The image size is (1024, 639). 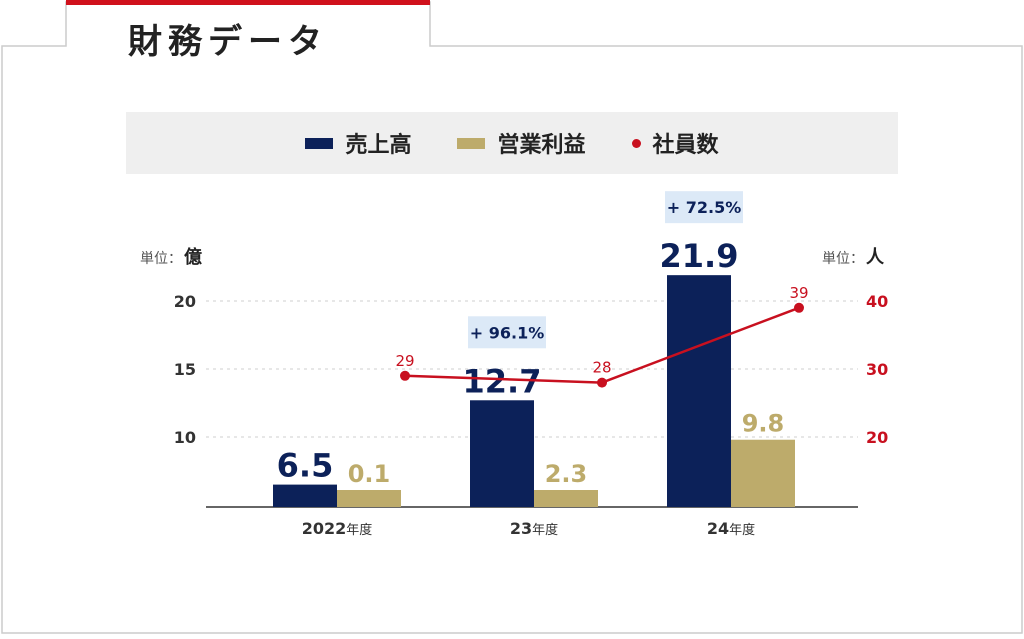 I want to click on y-left-tick-label: 10, so click(x=185, y=437).